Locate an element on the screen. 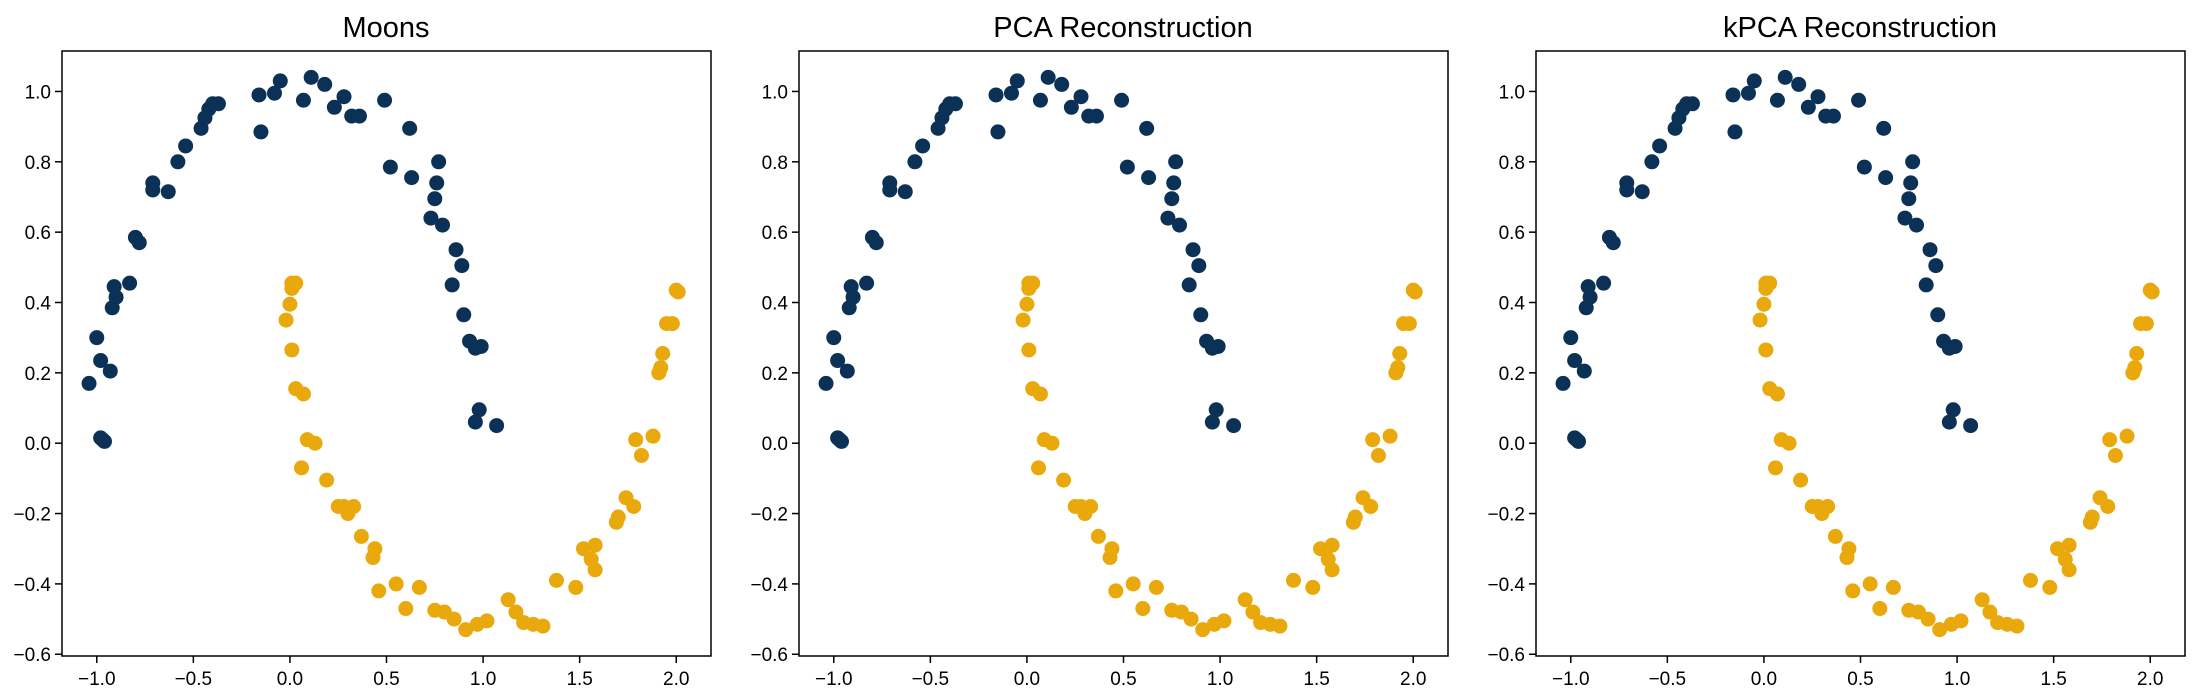  y-tick-label: −0.2 is located at coordinates (769, 515).